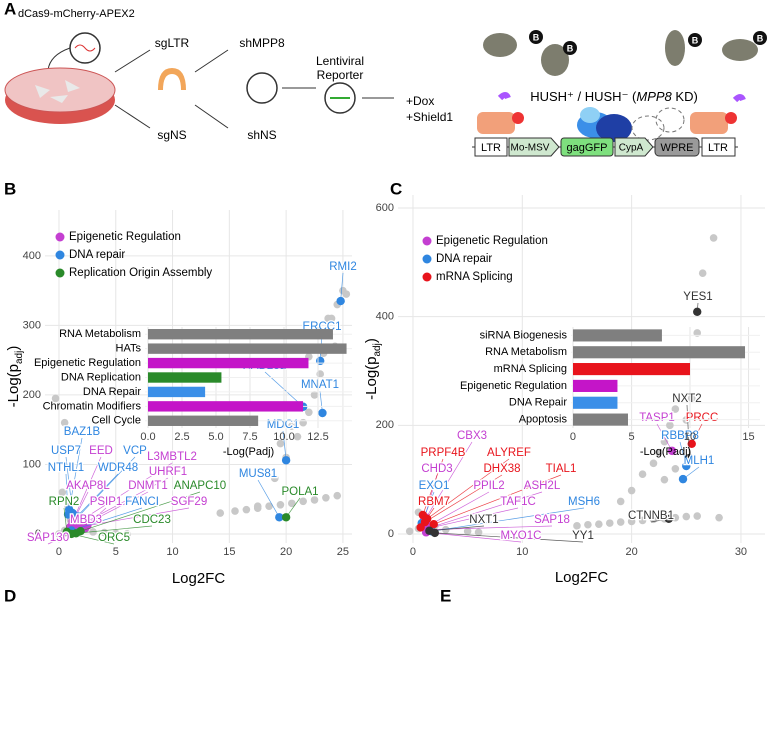 The width and height of the screenshot is (771, 742). What do you see at coordinates (10, 188) in the screenshot?
I see `panel-label: B` at bounding box center [10, 188].